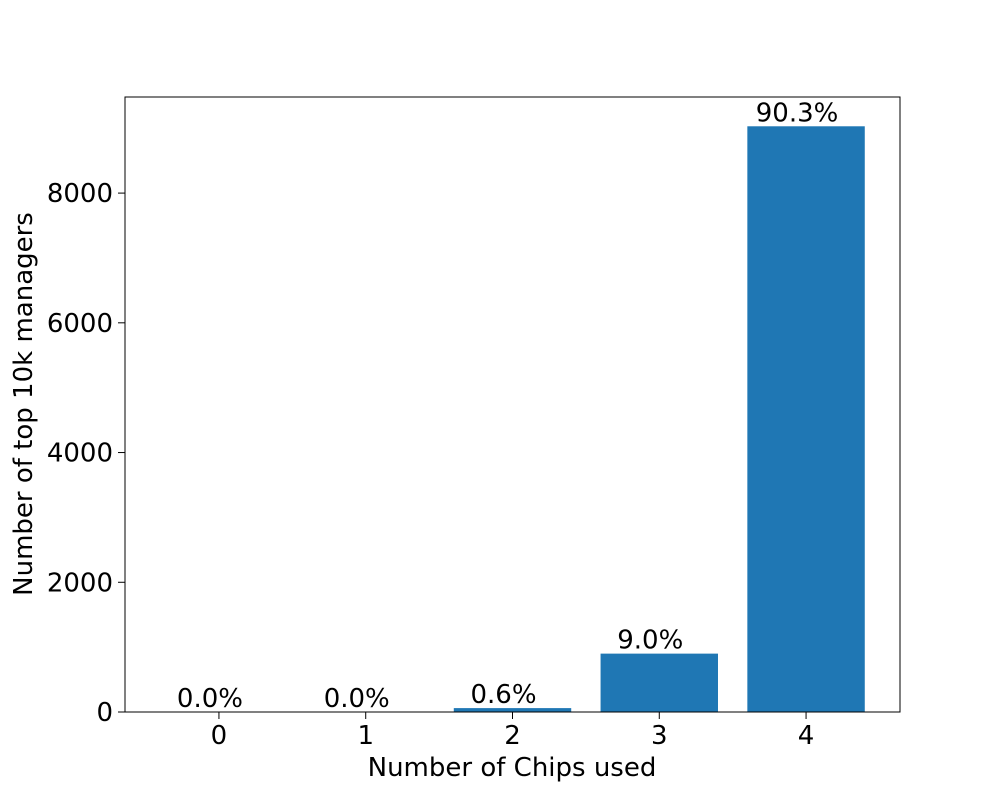 This screenshot has height=800, width=1000. What do you see at coordinates (80, 194) in the screenshot?
I see `y-tick-label: 8000` at bounding box center [80, 194].